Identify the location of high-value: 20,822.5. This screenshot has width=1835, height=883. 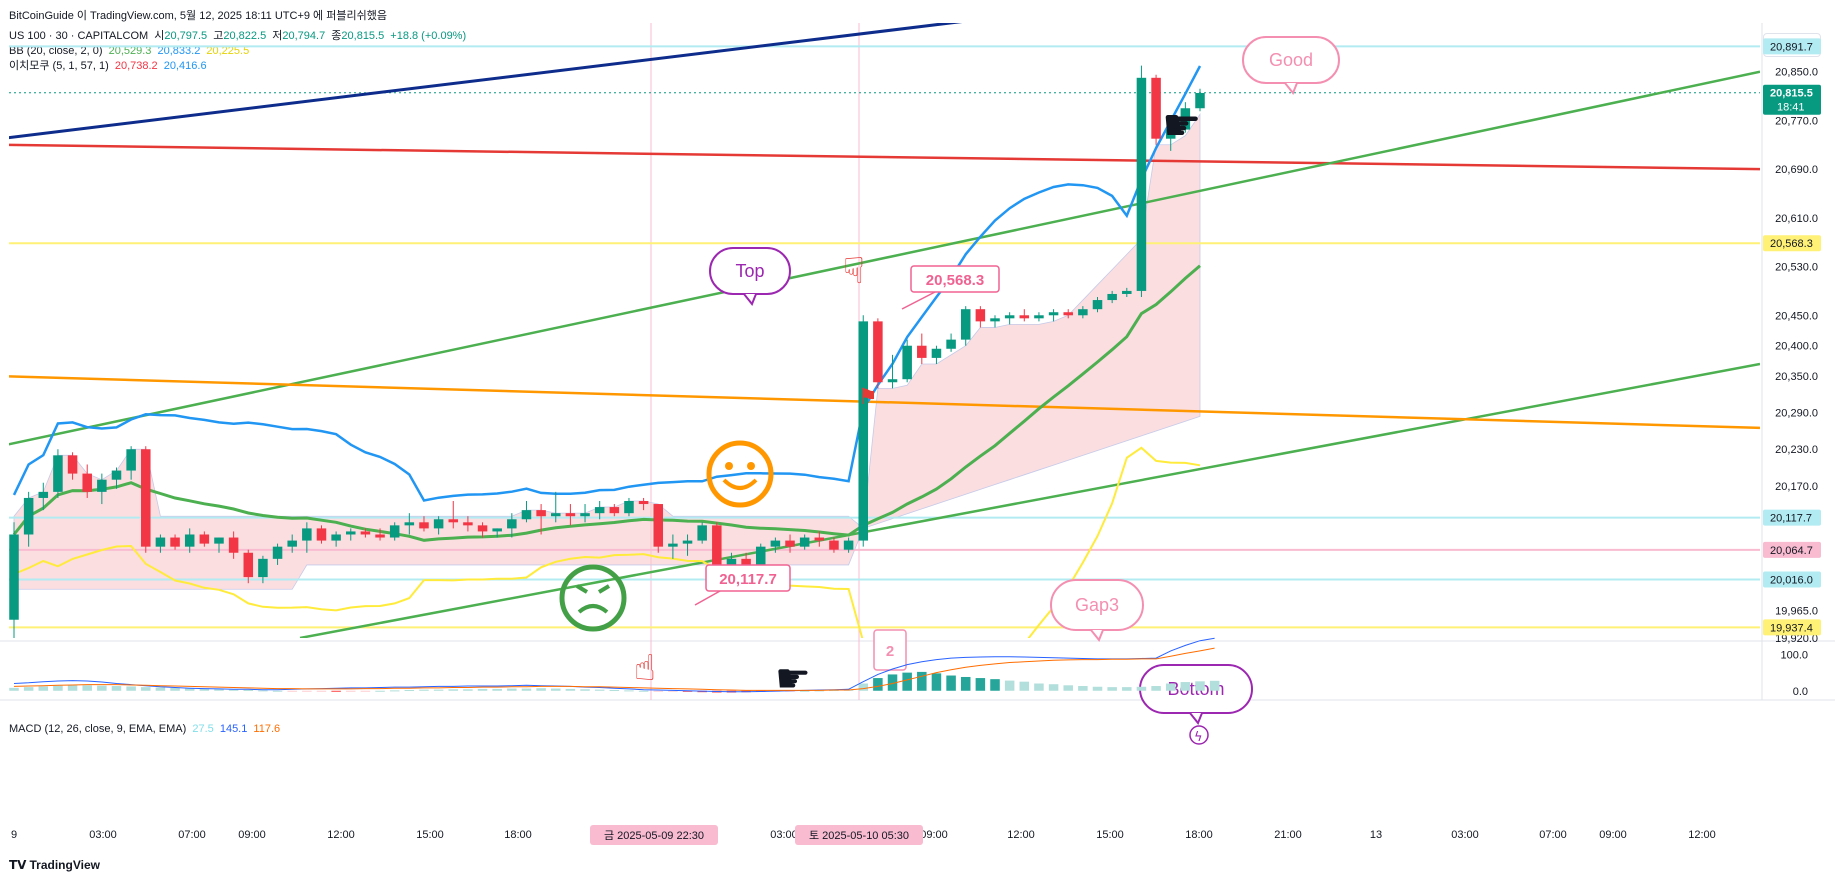
(245, 36).